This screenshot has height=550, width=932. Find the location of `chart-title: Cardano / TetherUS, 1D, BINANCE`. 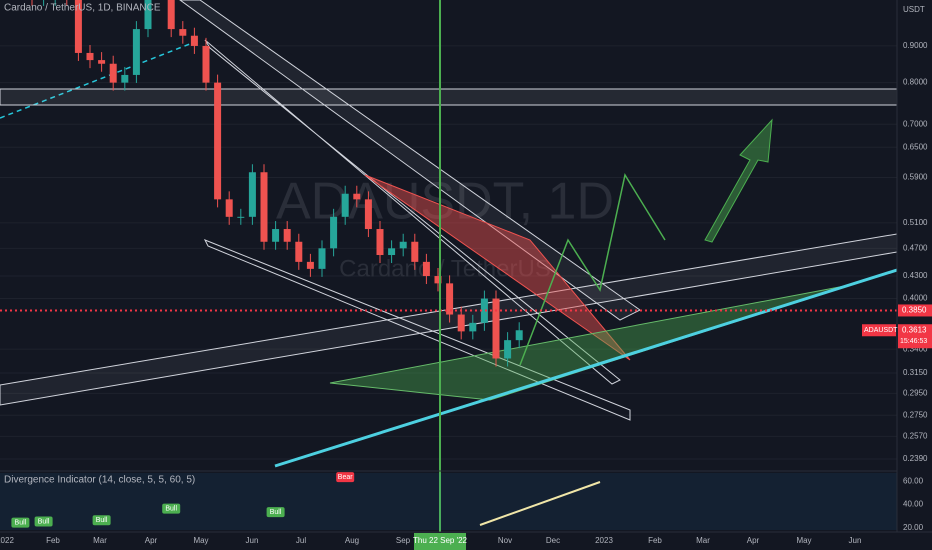

chart-title: Cardano / TetherUS, 1D, BINANCE is located at coordinates (82, 8).